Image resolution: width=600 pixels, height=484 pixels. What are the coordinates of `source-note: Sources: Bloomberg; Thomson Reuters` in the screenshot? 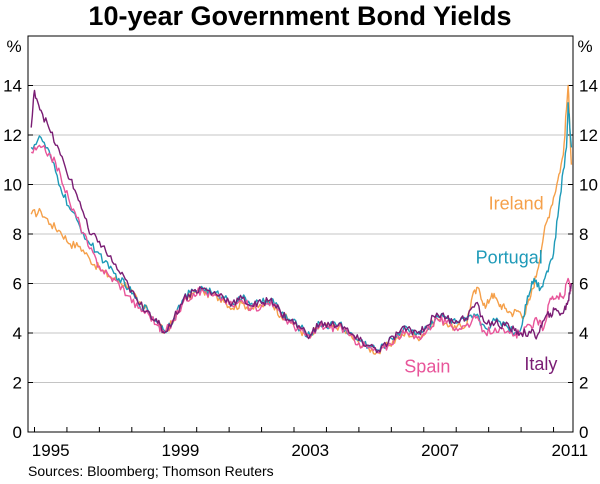 It's located at (151, 471).